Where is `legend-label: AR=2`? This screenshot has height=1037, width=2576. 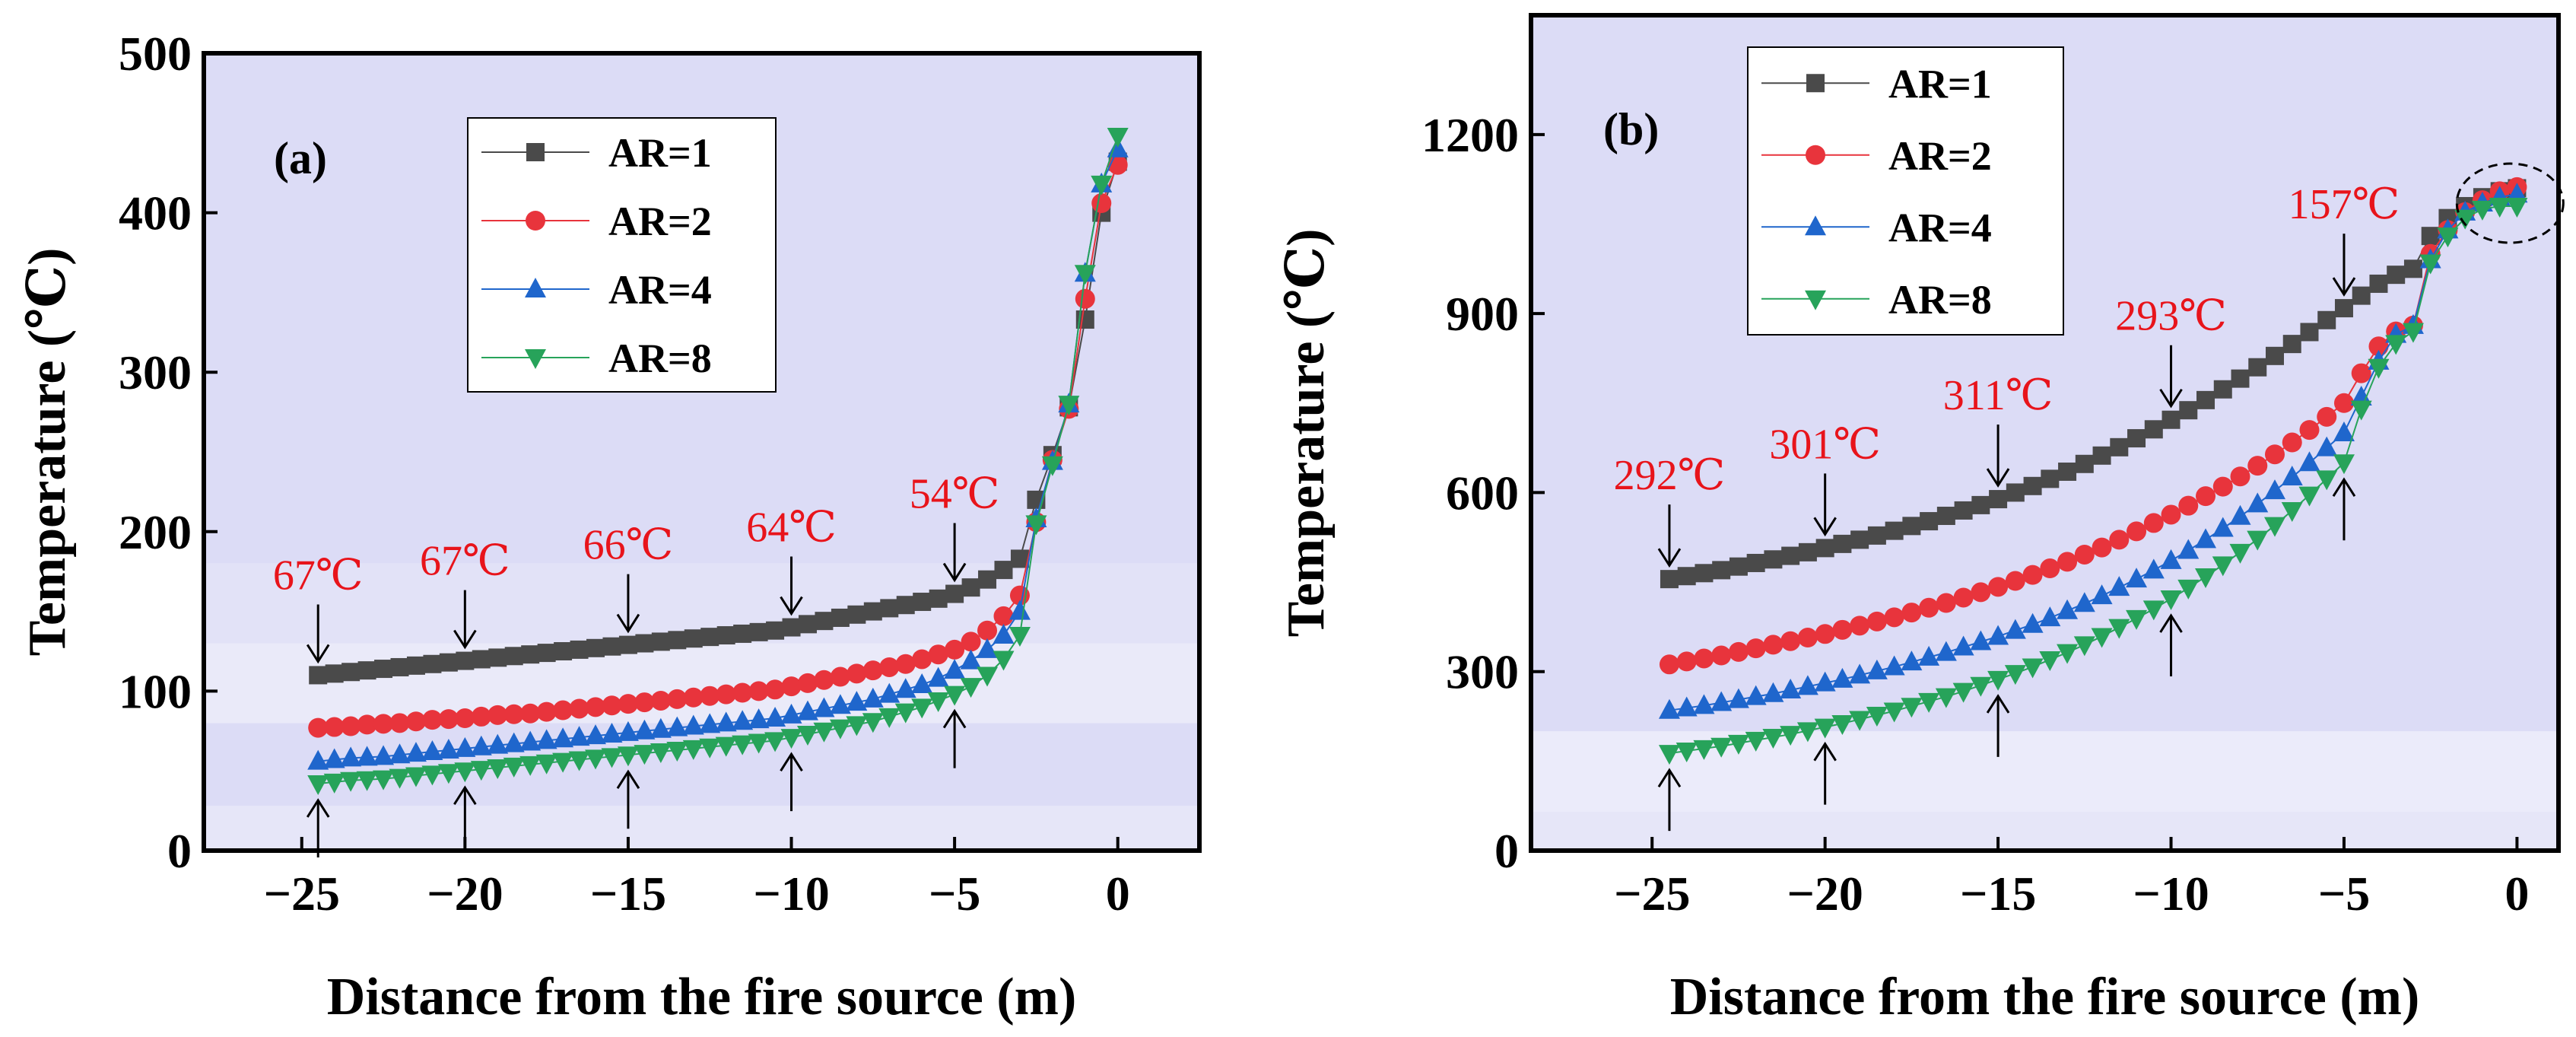
legend-label: AR=2 is located at coordinates (1940, 156).